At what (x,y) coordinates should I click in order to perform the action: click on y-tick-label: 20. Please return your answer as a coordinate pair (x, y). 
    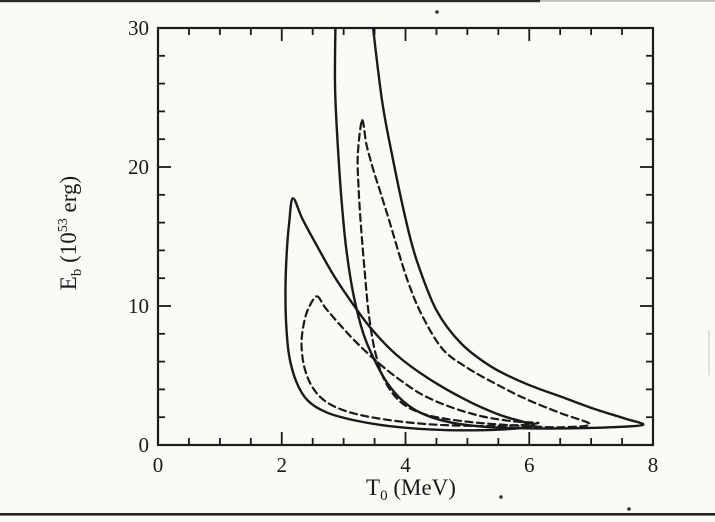
    Looking at the image, I should click on (138, 167).